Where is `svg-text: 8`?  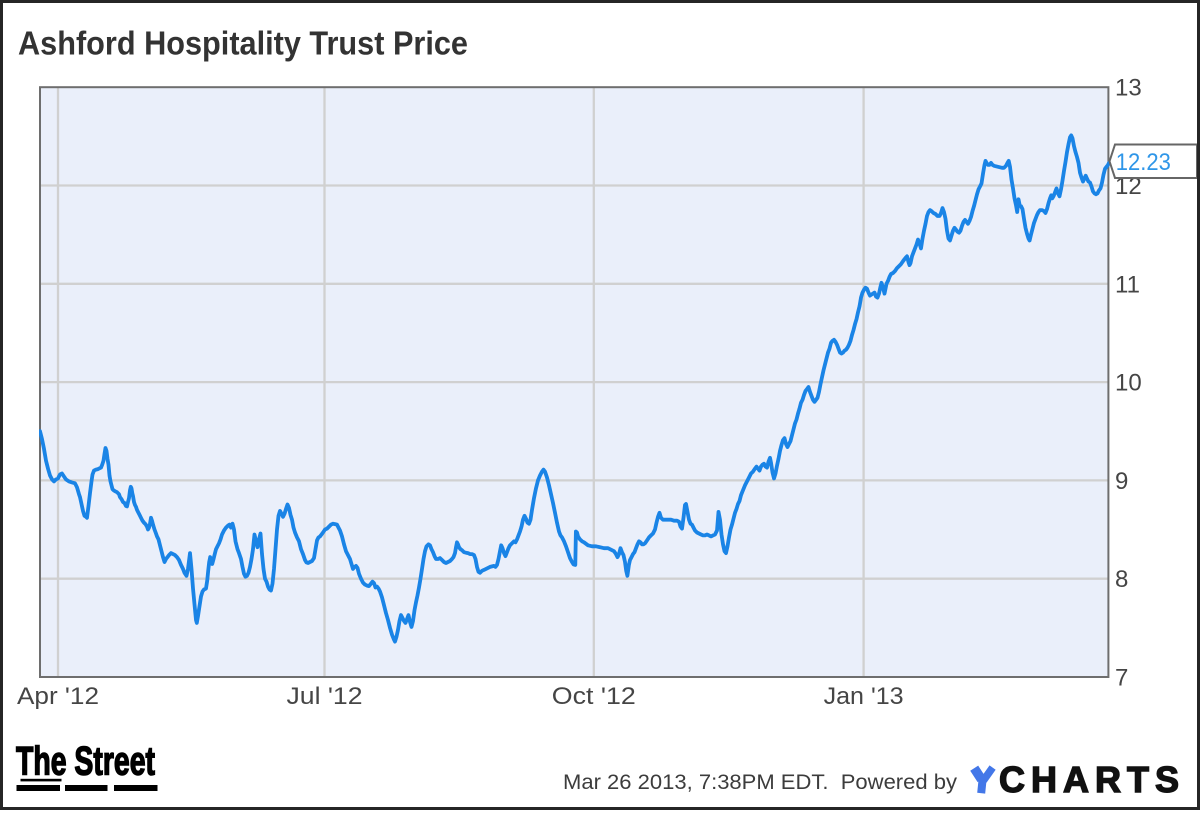
svg-text: 8 is located at coordinates (1121, 579).